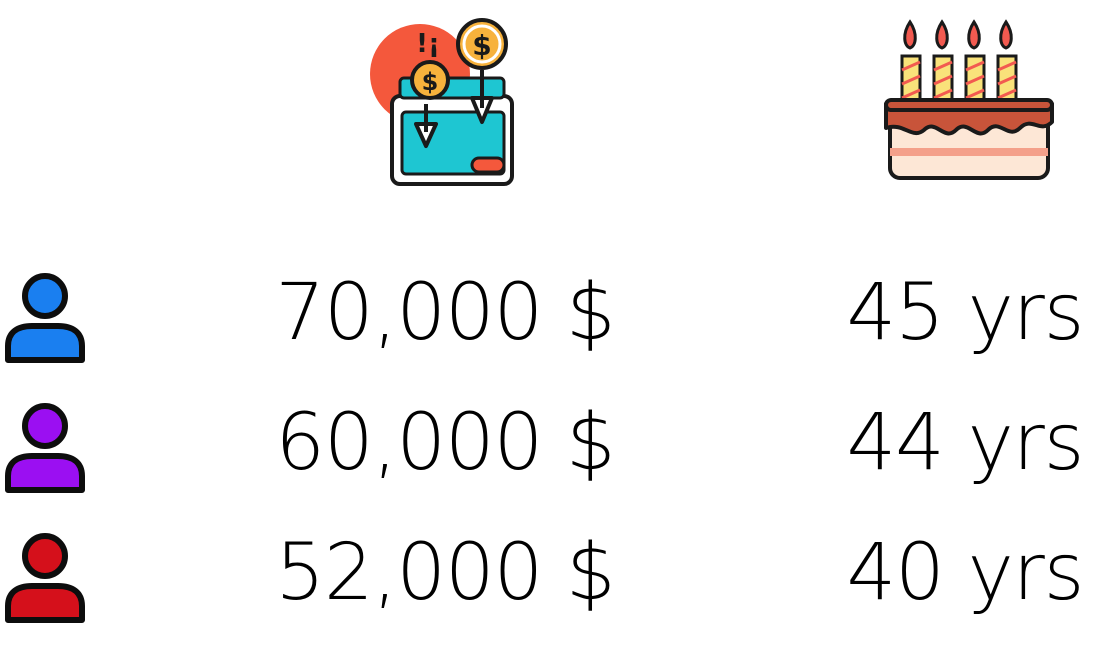 The width and height of the screenshot is (1100, 648). Describe the element at coordinates (965, 313) in the screenshot. I see `age-value: 45 yrs` at that location.